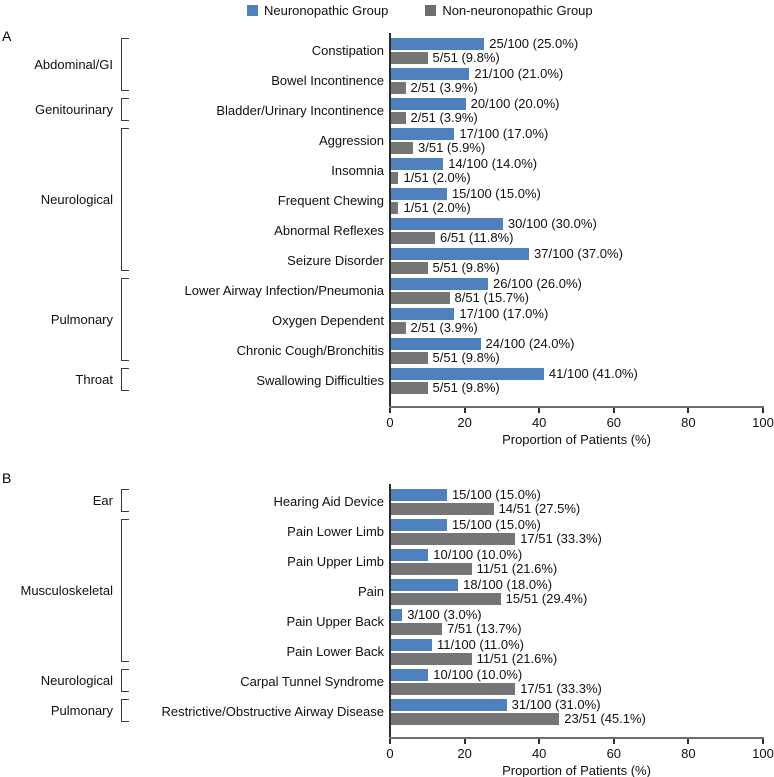 The height and width of the screenshot is (777, 774). What do you see at coordinates (326, 10) in the screenshot?
I see `legend-label-neuronopathic: Neuronopathic Group` at bounding box center [326, 10].